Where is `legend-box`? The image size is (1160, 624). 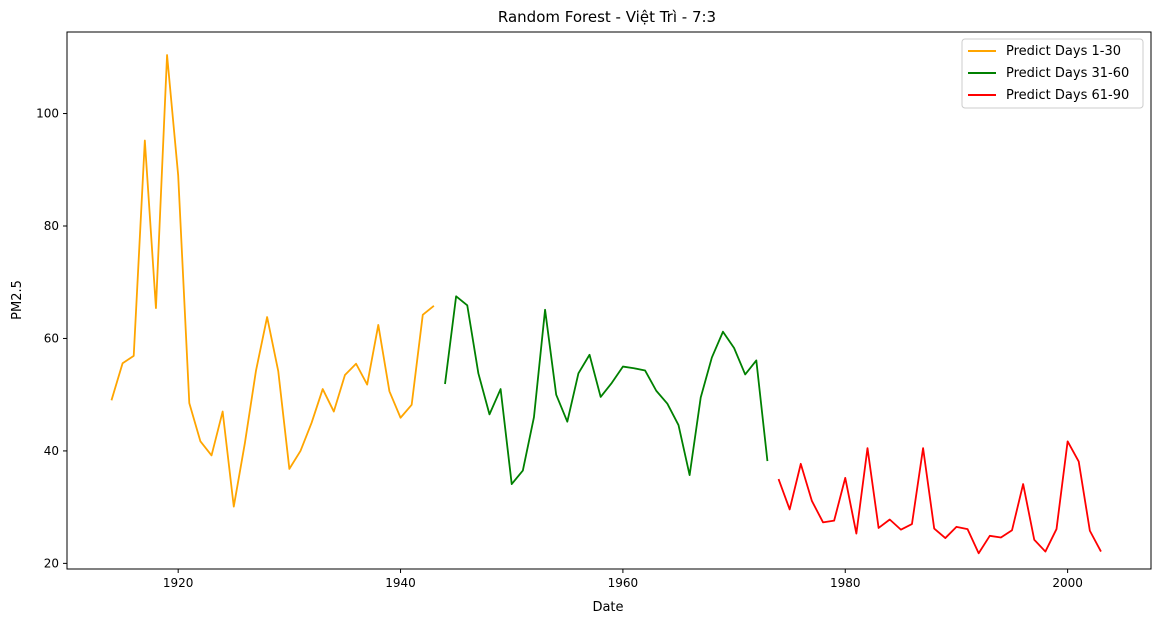 legend-box is located at coordinates (1052, 73).